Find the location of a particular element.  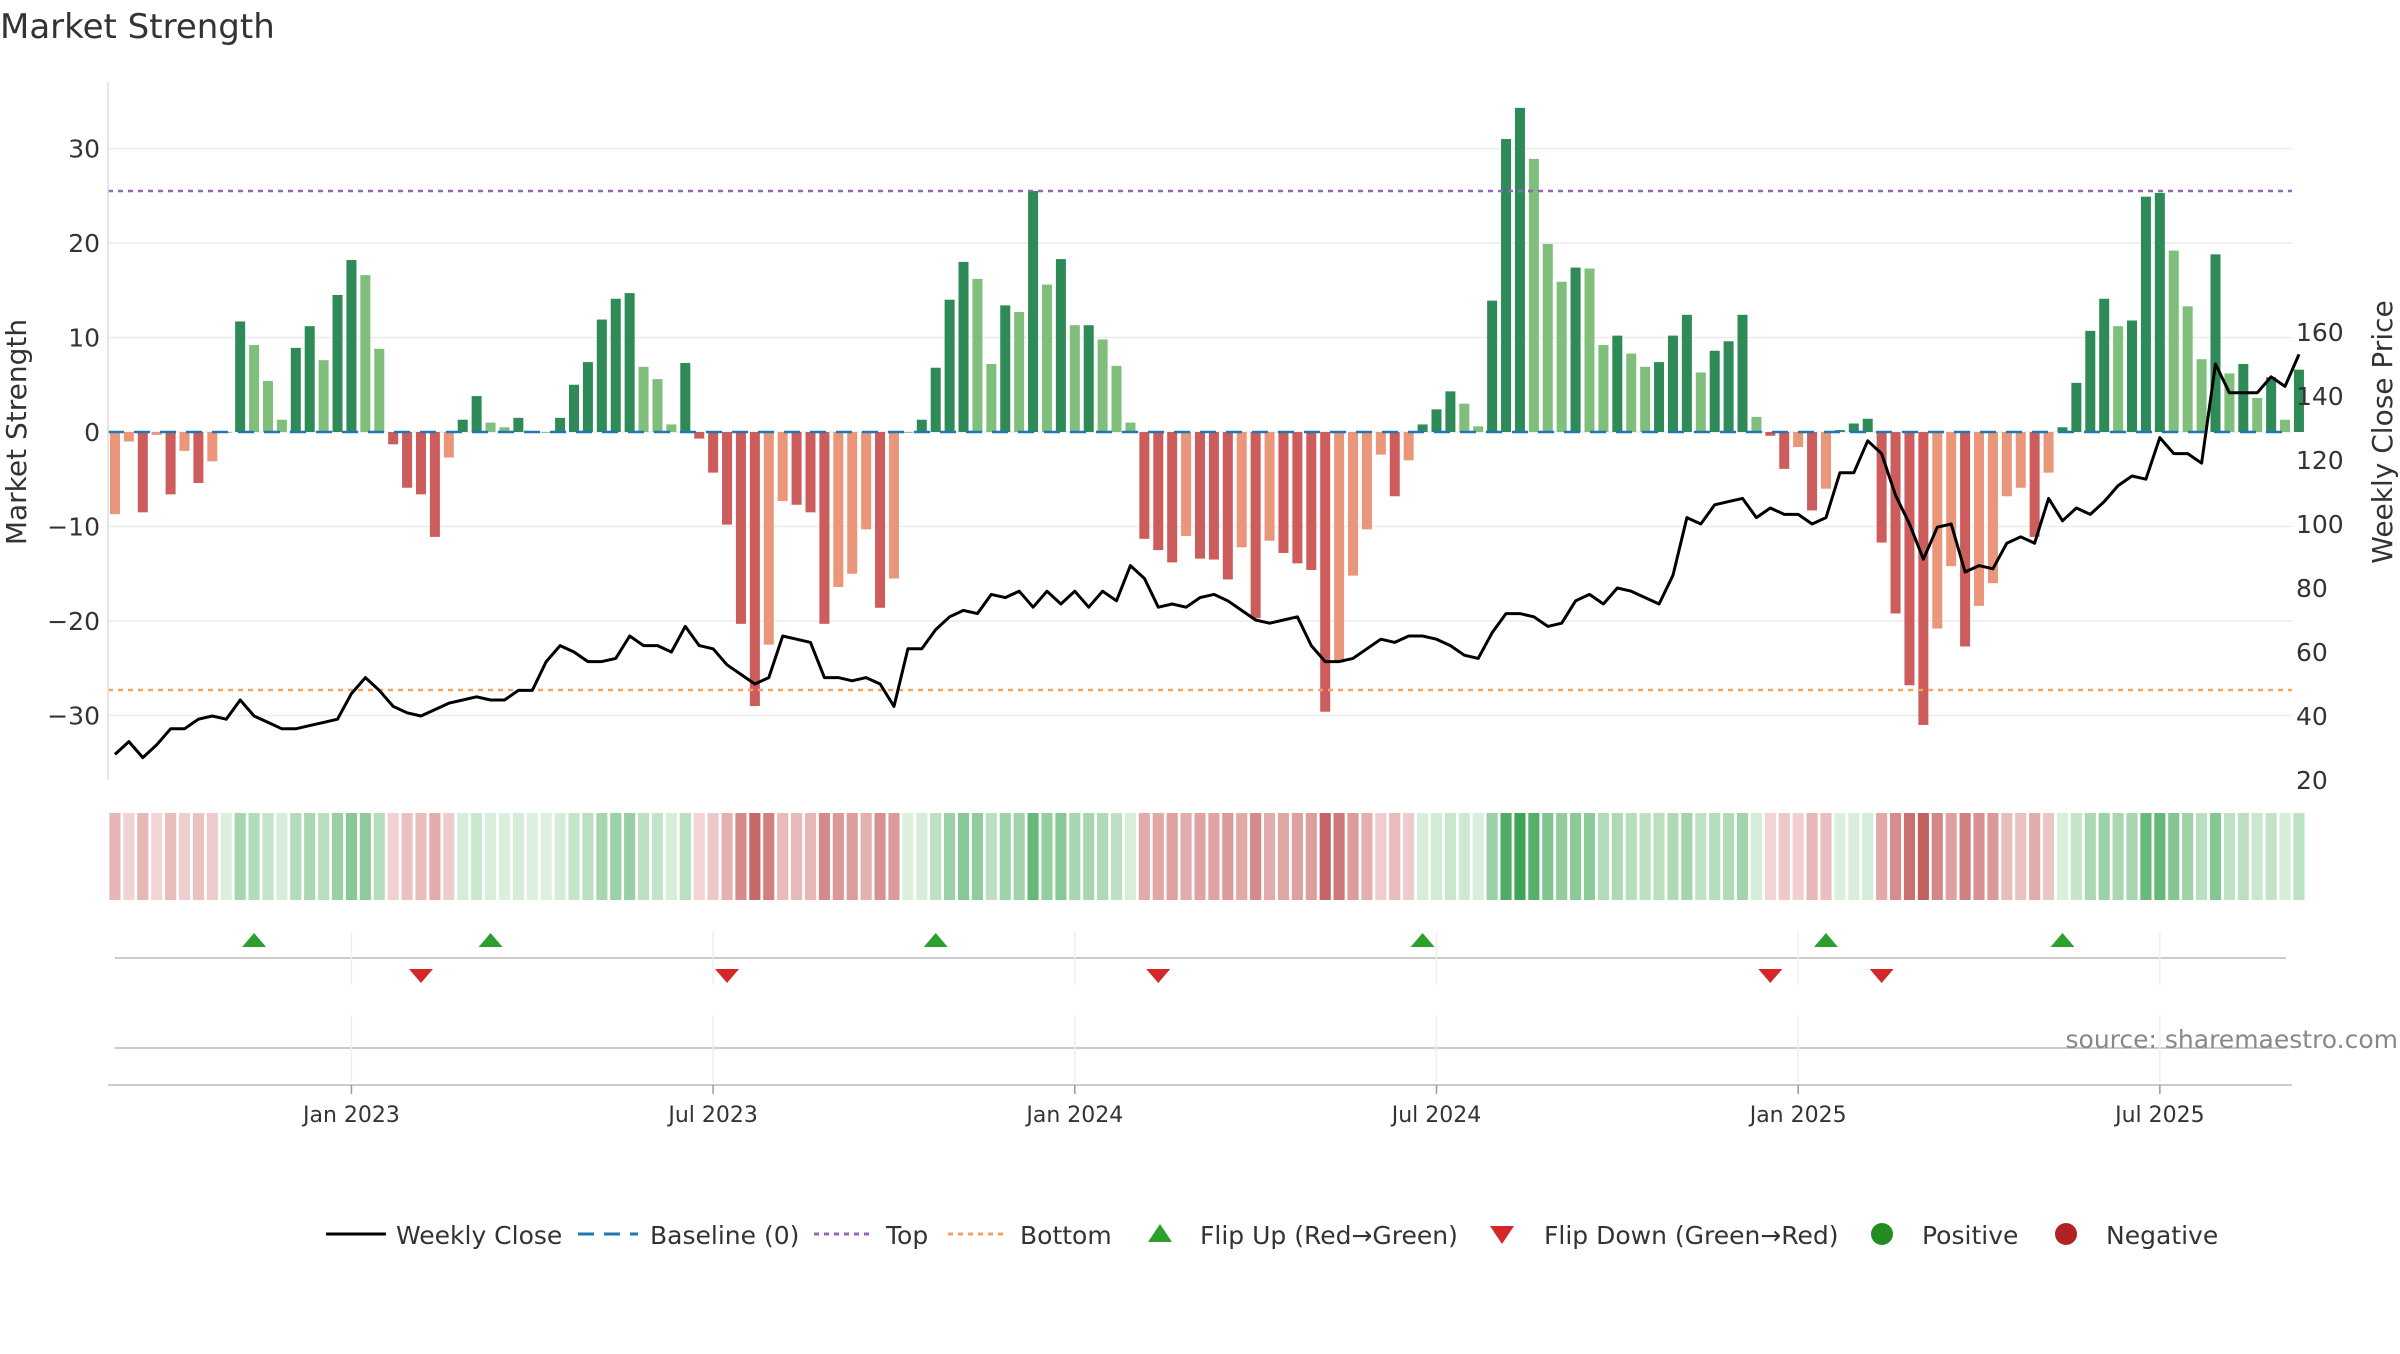

y2-tick-label: 100 is located at coordinates (2320, 524).